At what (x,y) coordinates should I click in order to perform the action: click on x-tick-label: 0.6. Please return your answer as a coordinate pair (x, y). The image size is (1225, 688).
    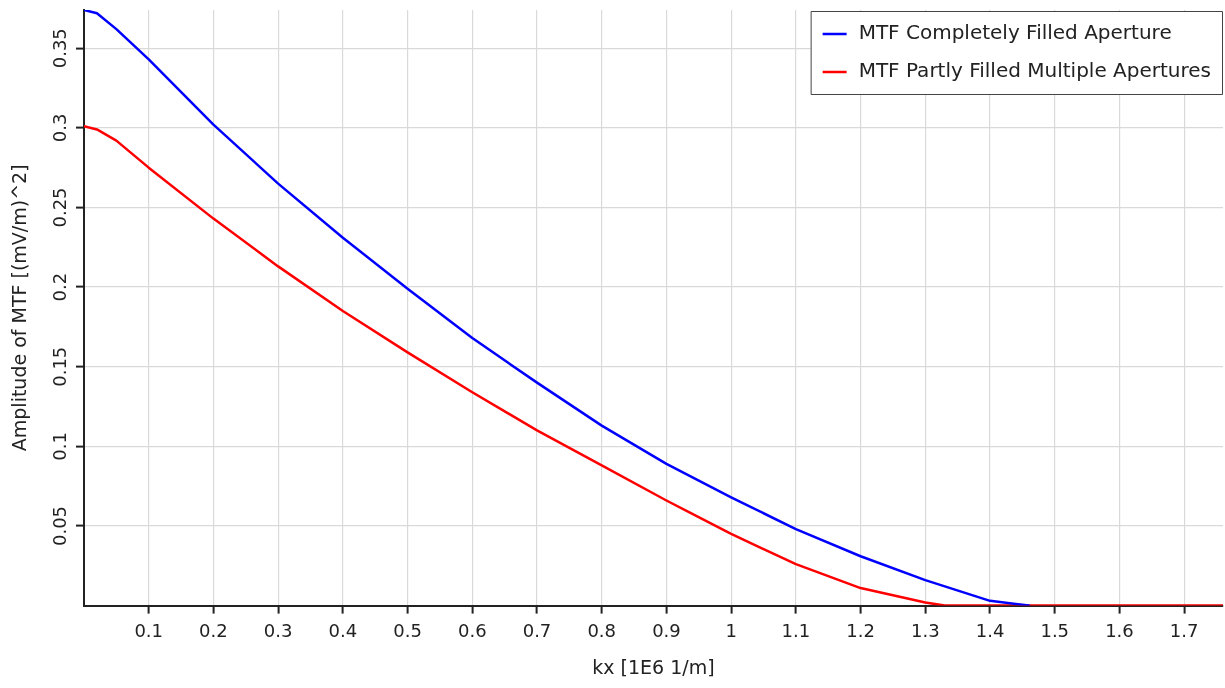
    Looking at the image, I should click on (472, 631).